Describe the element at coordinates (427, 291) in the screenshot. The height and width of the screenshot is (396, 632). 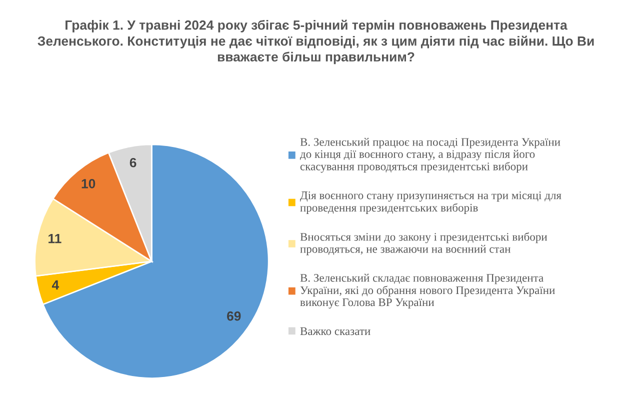
I see `legend-label: В. Зеленський складає повноваження Президента України, які до обрання нового Президента України виконує Голова ВР України` at that location.